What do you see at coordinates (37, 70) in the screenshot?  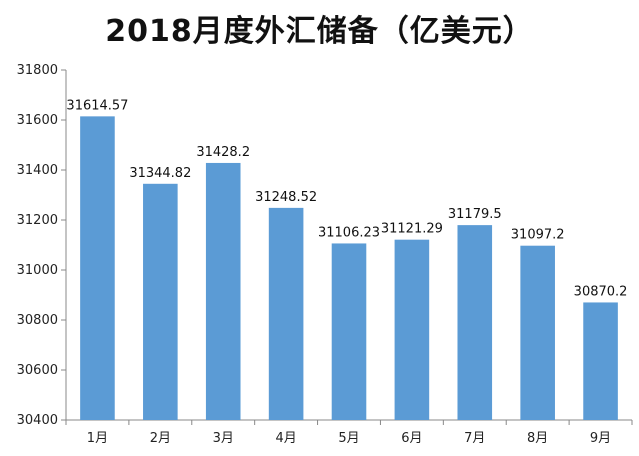 I see `y-tick-label: 31800` at bounding box center [37, 70].